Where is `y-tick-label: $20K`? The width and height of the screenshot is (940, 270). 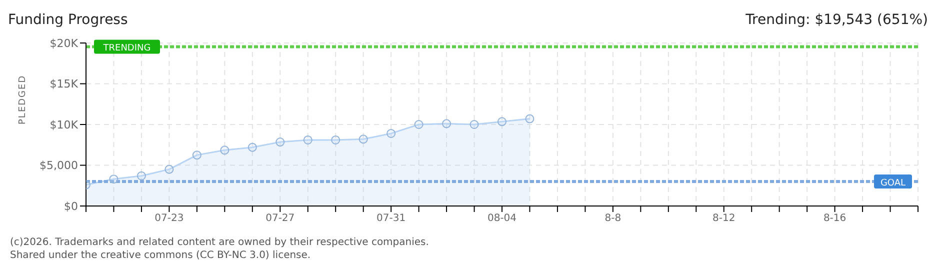 y-tick-label: $20K is located at coordinates (64, 43).